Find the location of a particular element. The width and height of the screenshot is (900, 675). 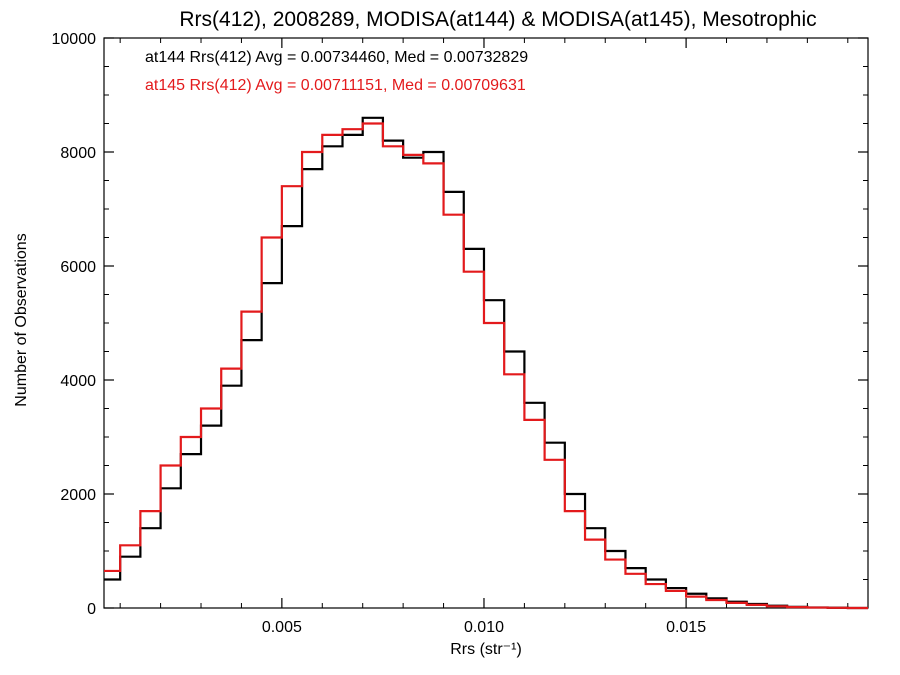

y-tick-label: 2000 is located at coordinates (78, 495).